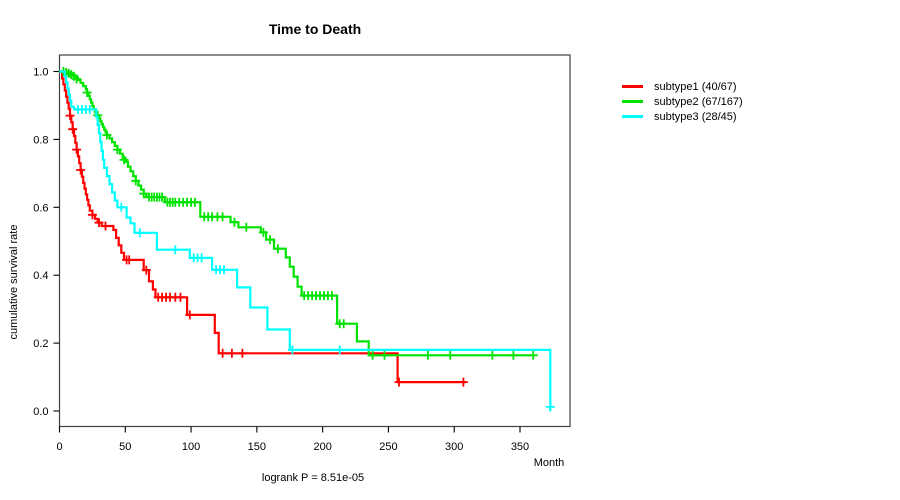 The width and height of the screenshot is (900, 500). I want to click on x-tick-label: 250, so click(388, 447).